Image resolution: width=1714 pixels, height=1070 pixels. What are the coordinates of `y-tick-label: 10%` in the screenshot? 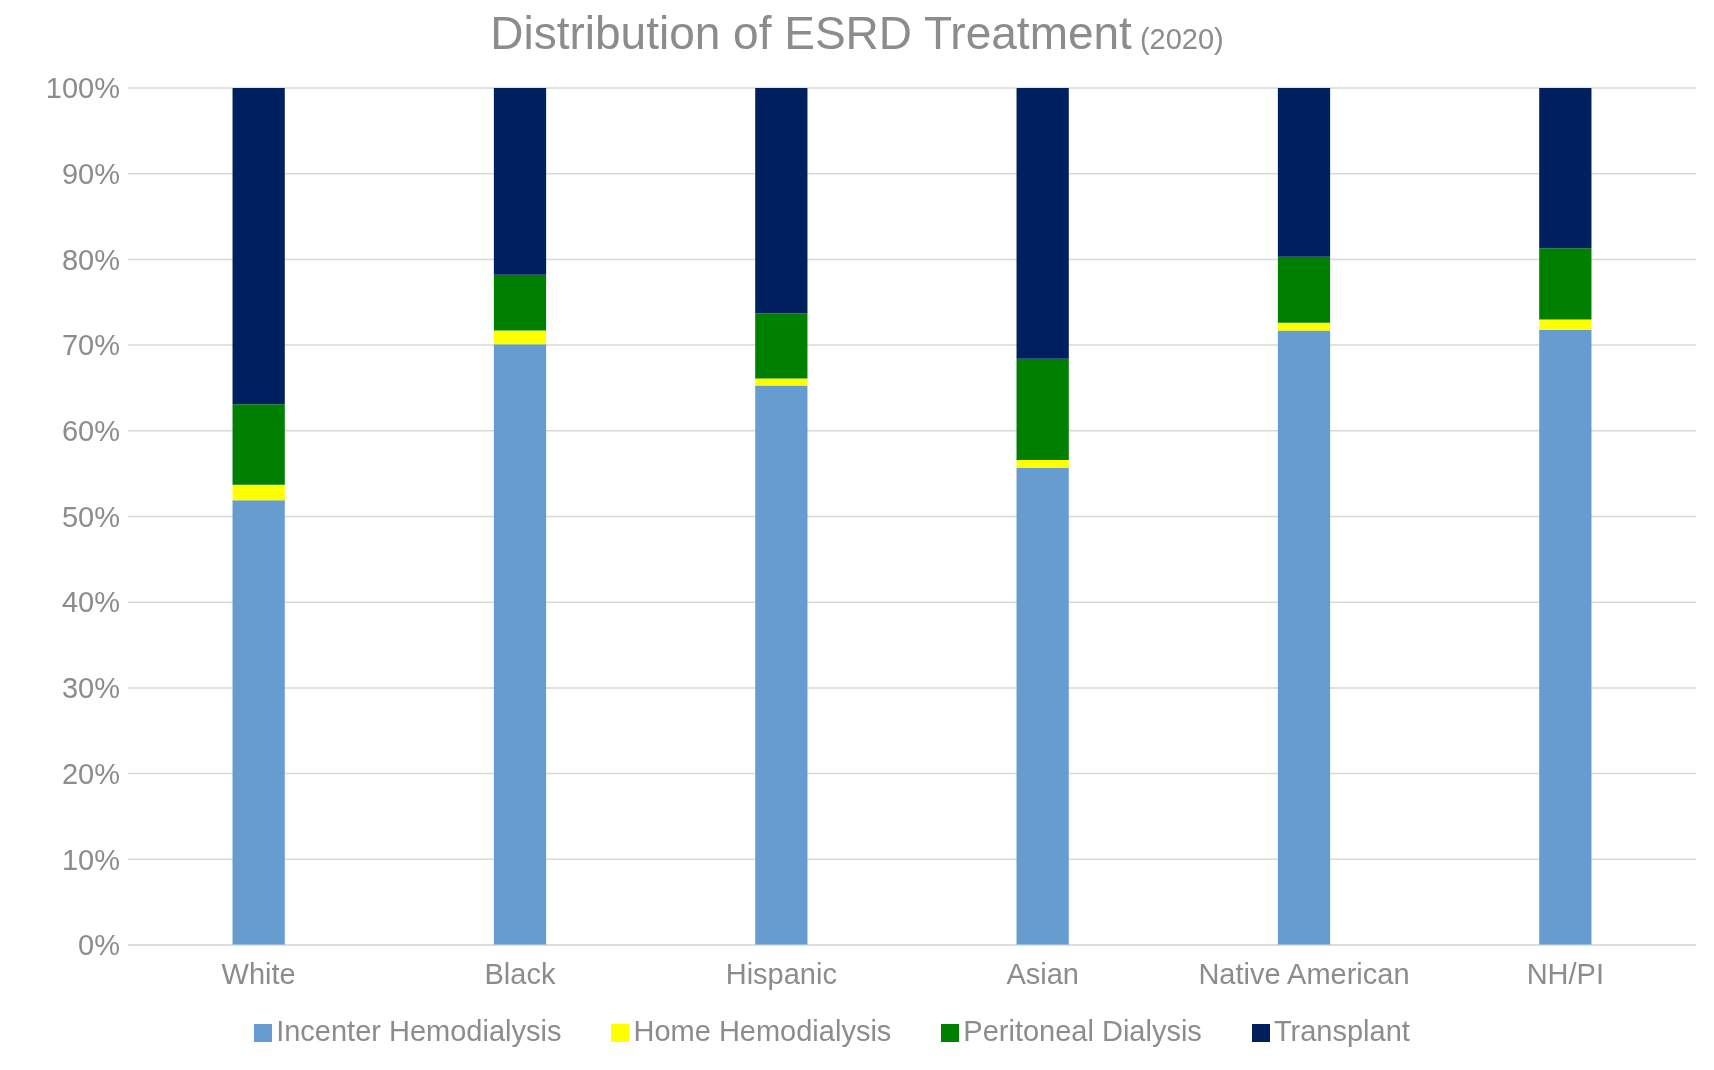 It's located at (90, 859).